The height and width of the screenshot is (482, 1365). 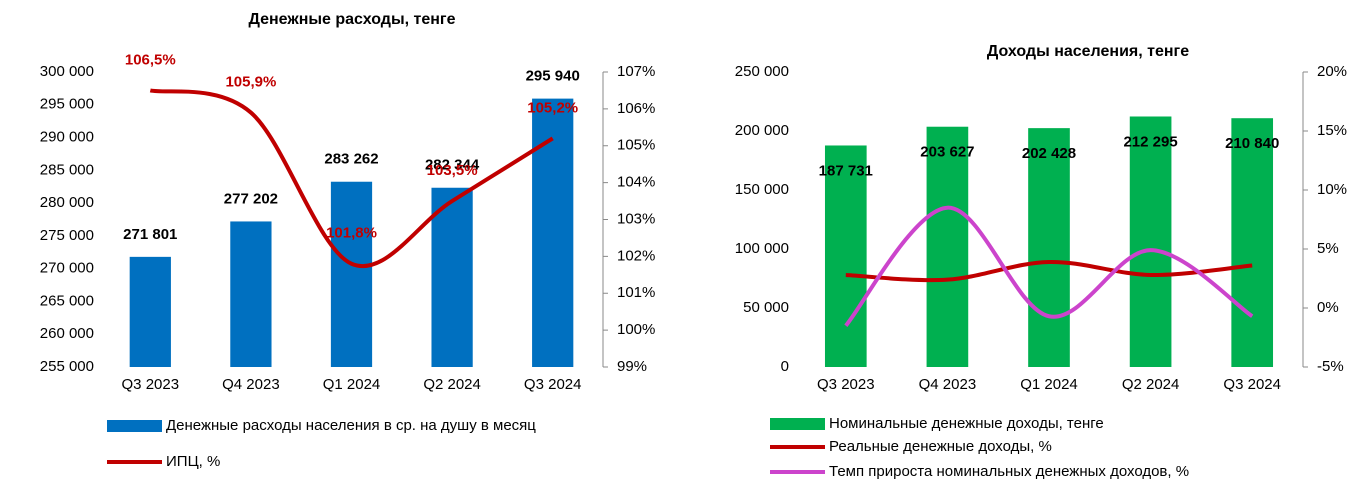 What do you see at coordinates (452, 170) in the screenshot?
I see `line-label: 103,5%` at bounding box center [452, 170].